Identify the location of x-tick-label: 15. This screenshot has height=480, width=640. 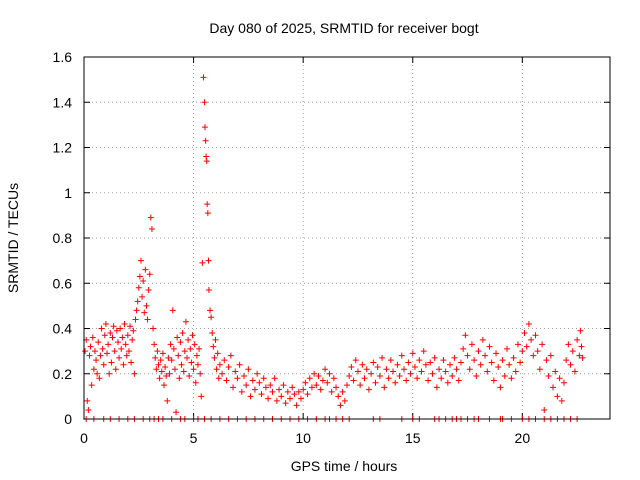
(413, 438).